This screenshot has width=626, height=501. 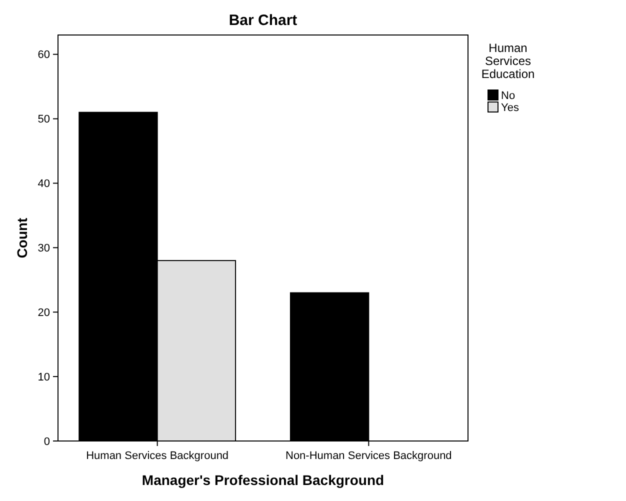 What do you see at coordinates (369, 456) in the screenshot?
I see `x-tick-label: Non-Human Services Background` at bounding box center [369, 456].